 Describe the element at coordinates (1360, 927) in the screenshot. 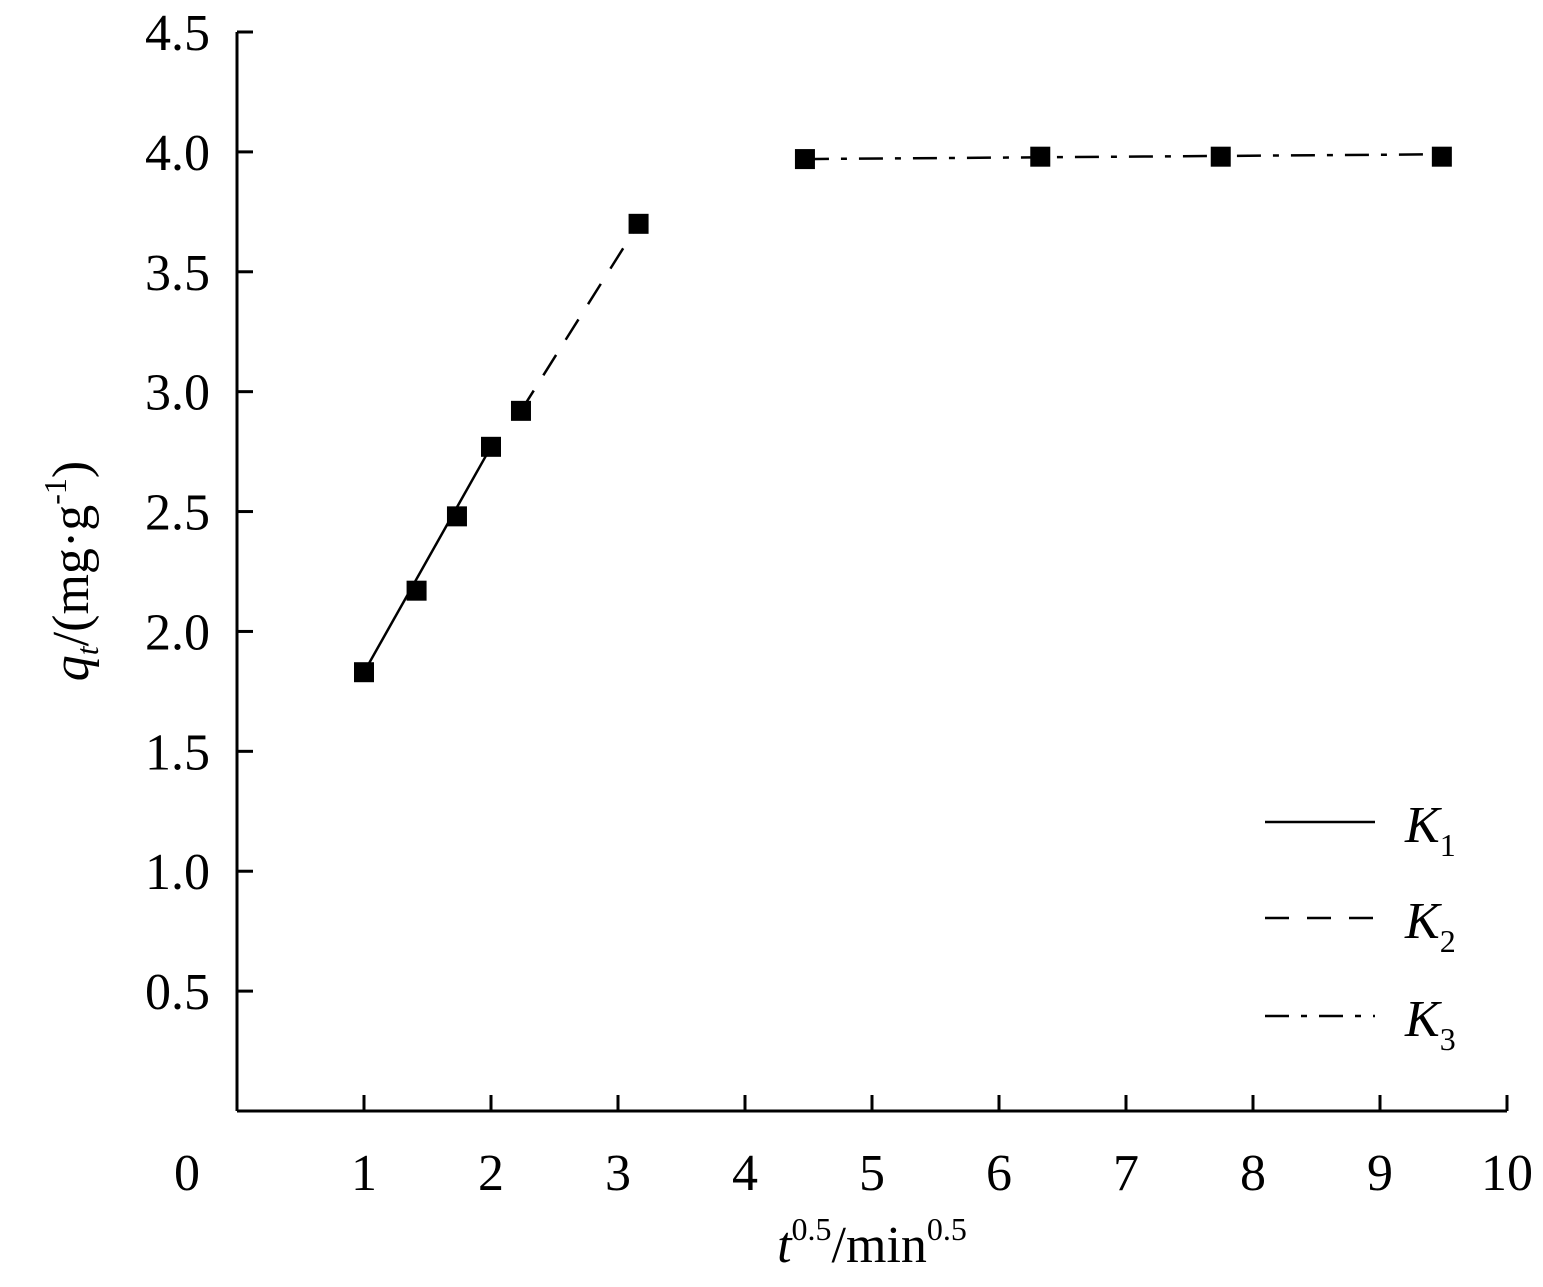

I see `legend: K1 K2 K3` at that location.